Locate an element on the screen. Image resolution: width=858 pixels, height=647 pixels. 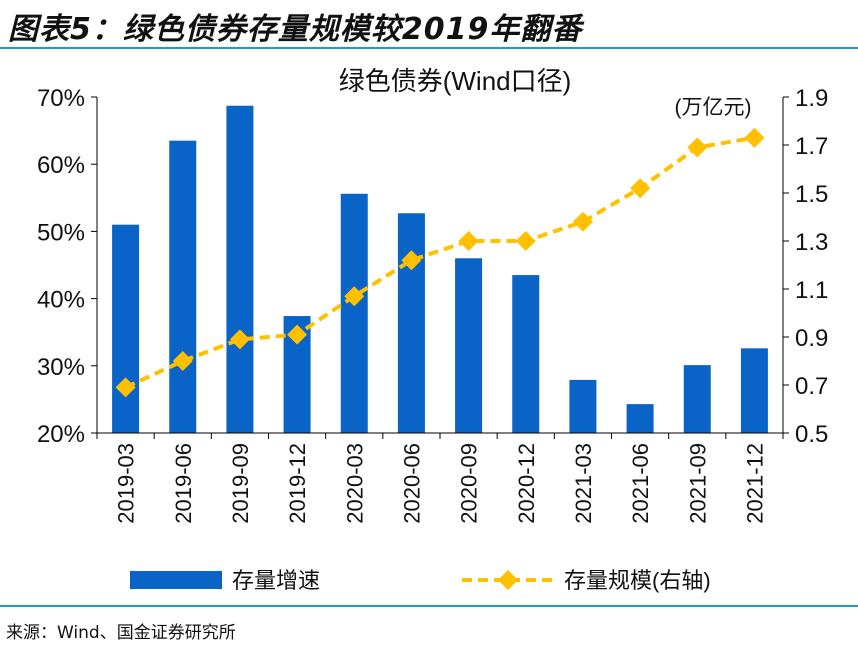
right-tick-label: 1.1 is located at coordinates (811, 290).